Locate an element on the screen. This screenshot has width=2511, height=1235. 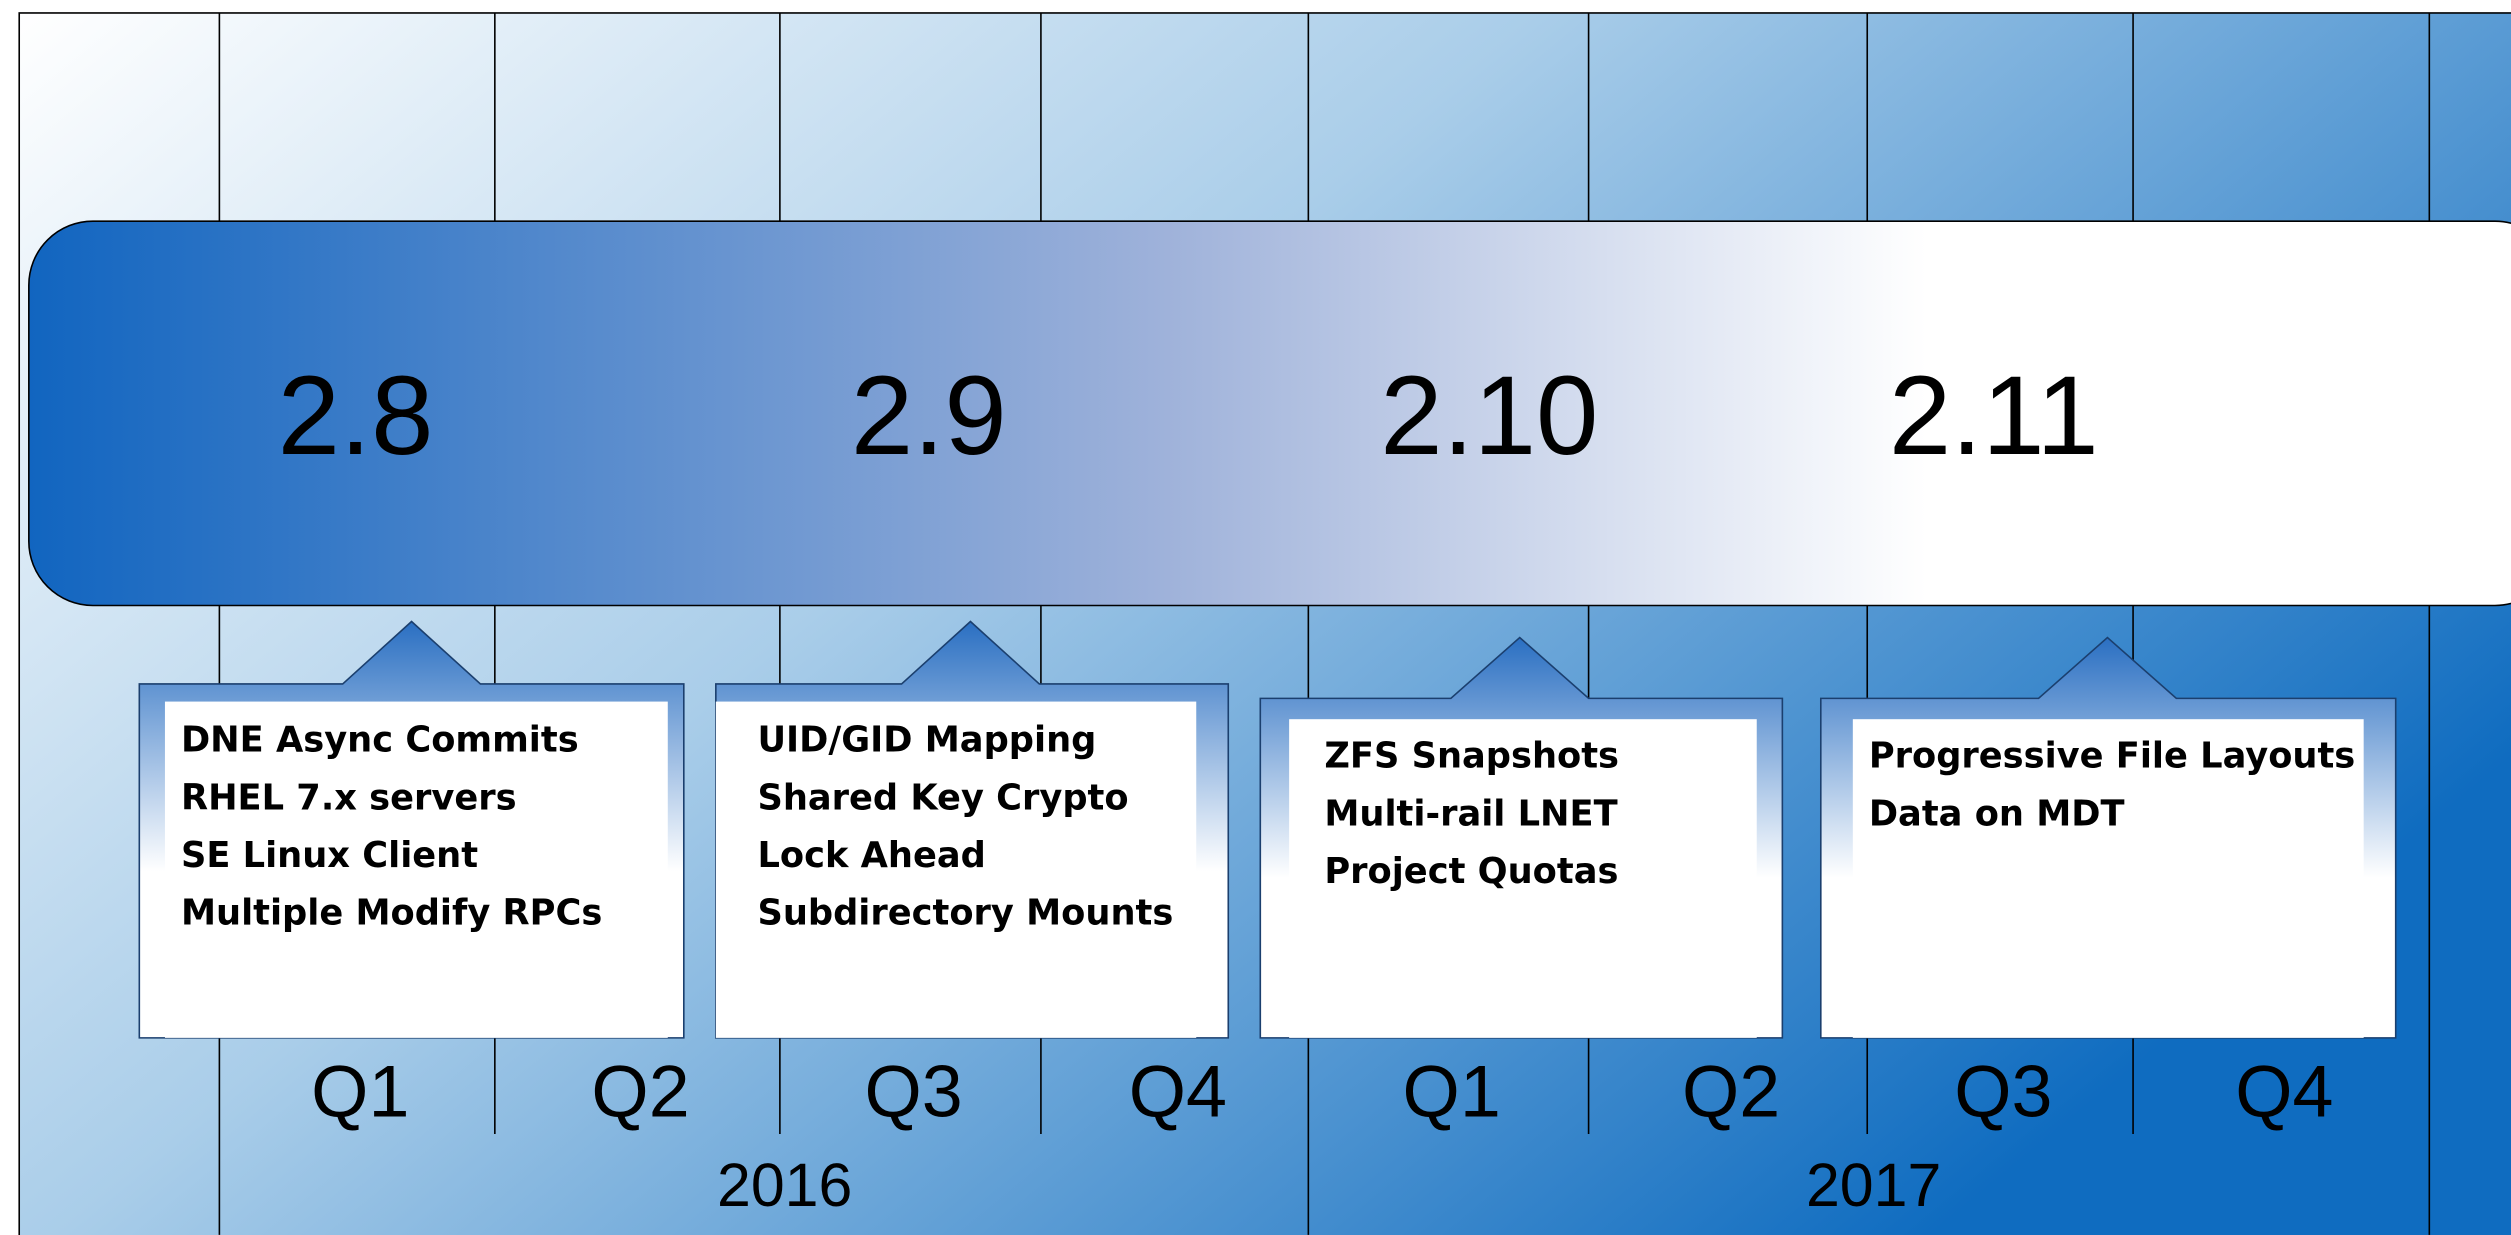
feature-item: RHEL 7.x servers is located at coordinates (349, 797).